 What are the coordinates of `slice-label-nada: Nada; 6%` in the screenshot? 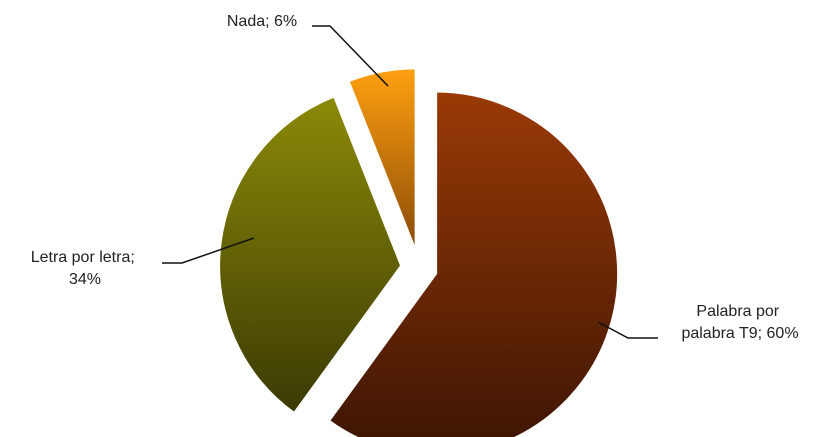 It's located at (262, 21).